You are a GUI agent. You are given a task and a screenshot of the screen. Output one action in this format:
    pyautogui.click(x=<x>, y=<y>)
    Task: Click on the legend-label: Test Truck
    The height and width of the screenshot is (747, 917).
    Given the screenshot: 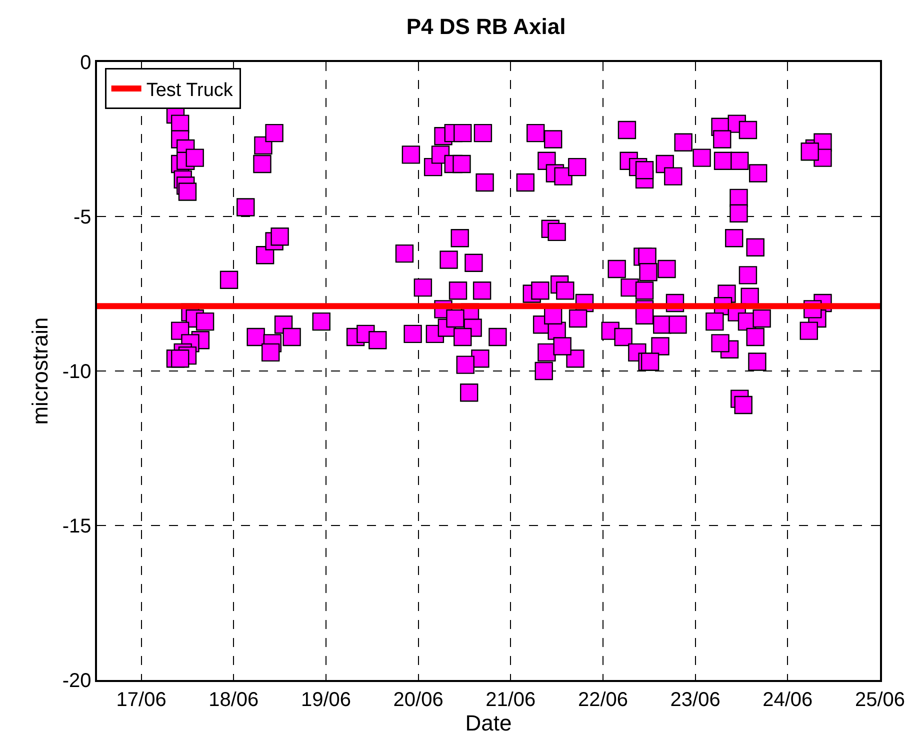 What is the action you would take?
    pyautogui.click(x=190, y=90)
    